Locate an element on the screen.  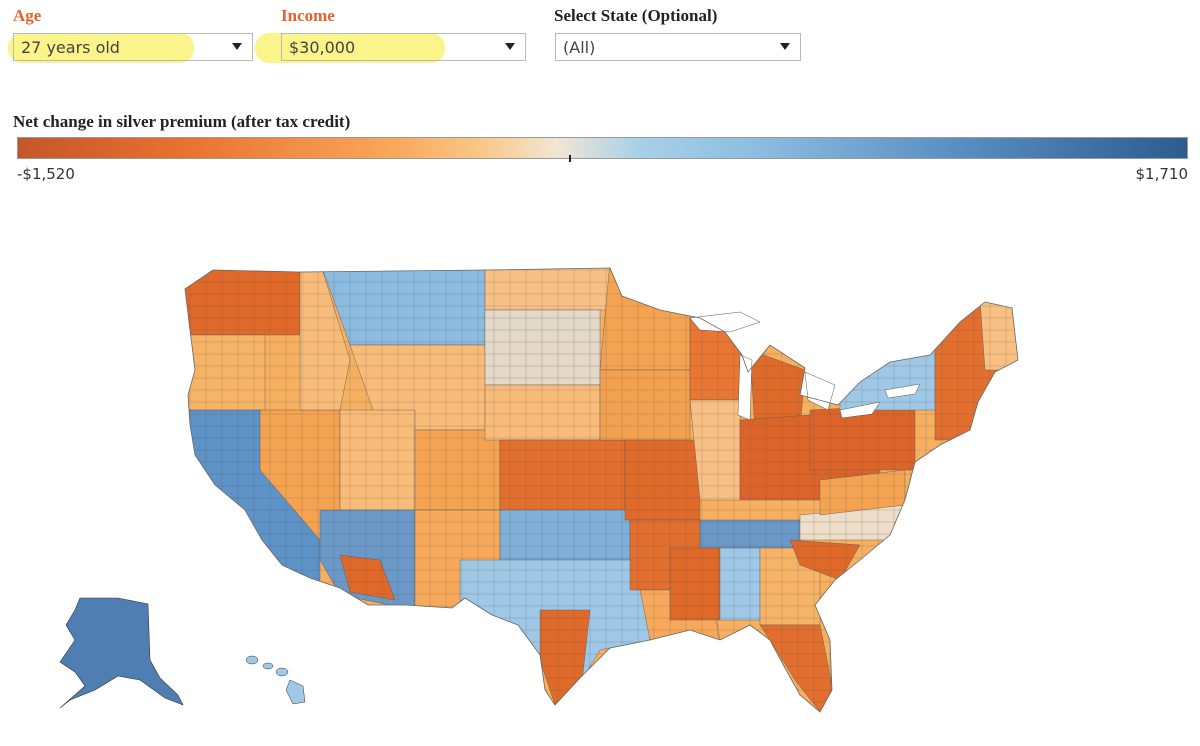
state-dropdown-value: (All) is located at coordinates (579, 47).